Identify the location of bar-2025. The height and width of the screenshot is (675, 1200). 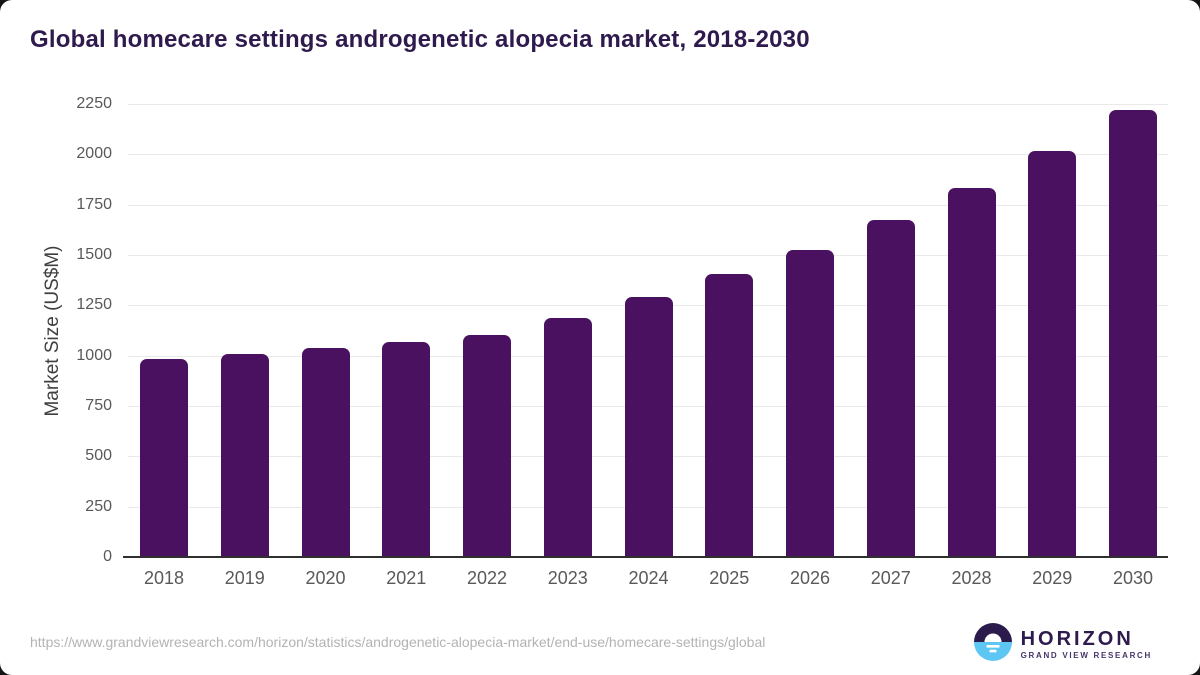
(729, 415).